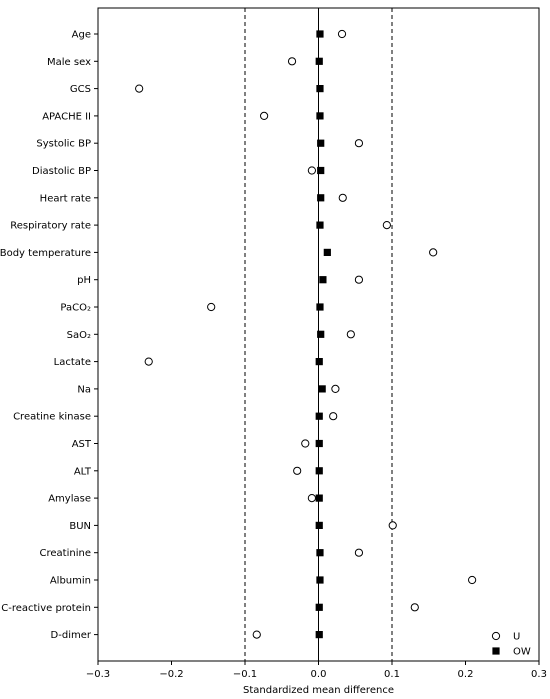 This screenshot has height=699, width=550. What do you see at coordinates (72, 362) in the screenshot?
I see `y-tick-label: Lactate` at bounding box center [72, 362].